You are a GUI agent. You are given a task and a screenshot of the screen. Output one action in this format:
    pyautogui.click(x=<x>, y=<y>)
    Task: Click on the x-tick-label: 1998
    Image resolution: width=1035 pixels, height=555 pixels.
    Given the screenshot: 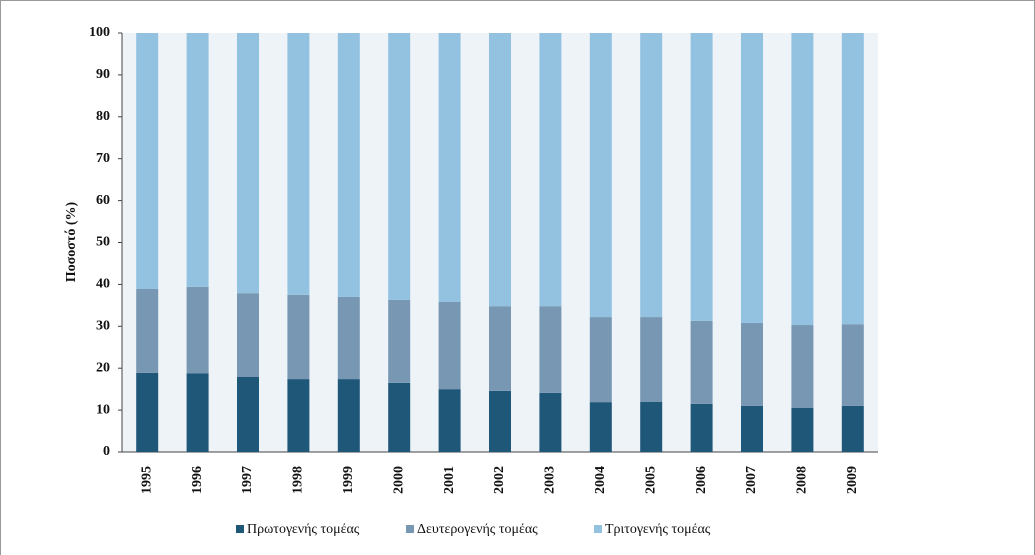 What is the action you would take?
    pyautogui.click(x=298, y=480)
    